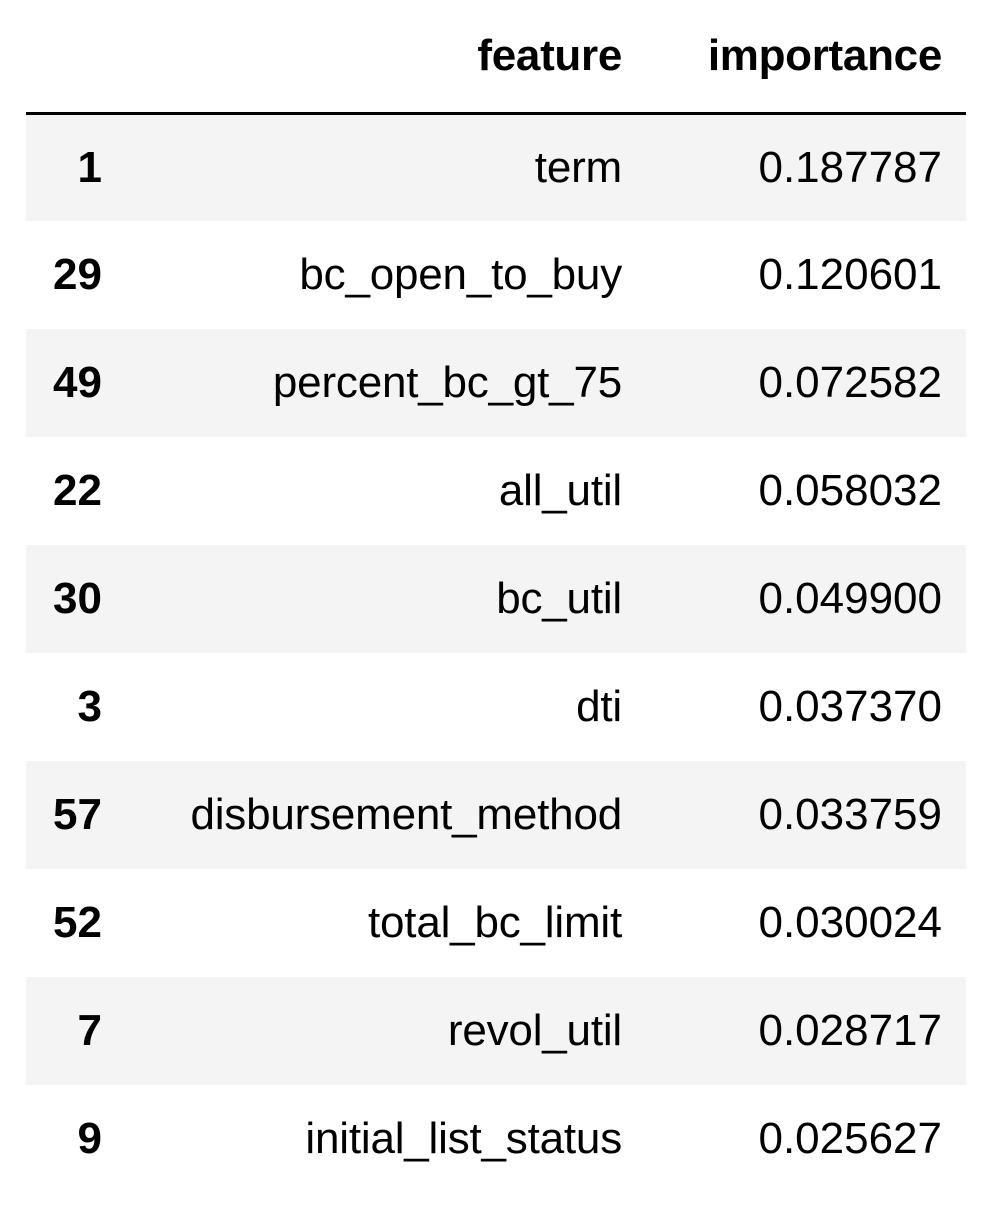 This screenshot has height=1210, width=994. Describe the element at coordinates (599, 706) in the screenshot. I see `feature-cell: dti` at that location.